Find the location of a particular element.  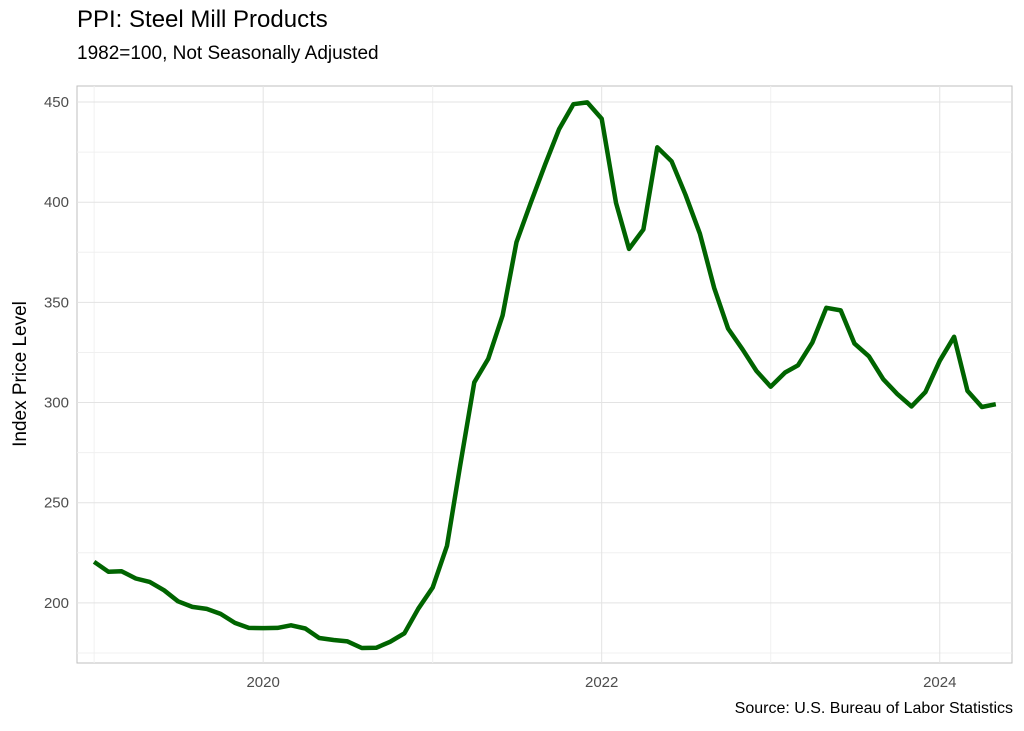

x-tick-label: 2024 is located at coordinates (939, 682).